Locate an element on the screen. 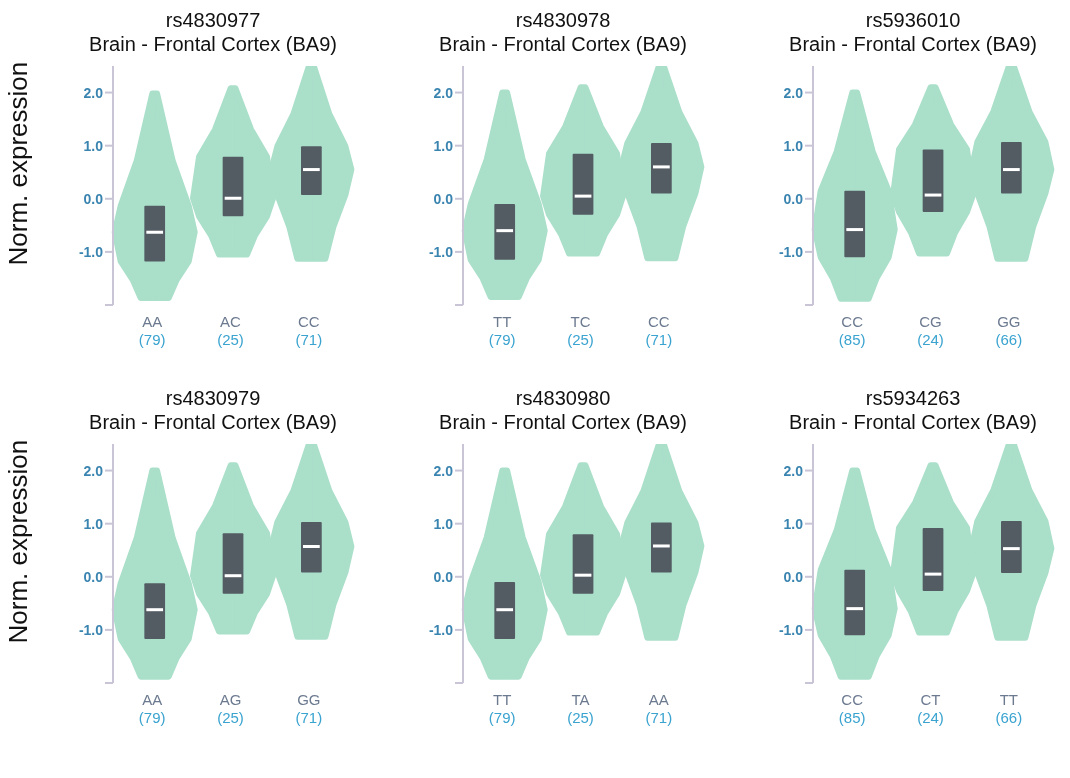 The image size is (1070, 778). x-tick-label: CT (24) is located at coordinates (930, 708).